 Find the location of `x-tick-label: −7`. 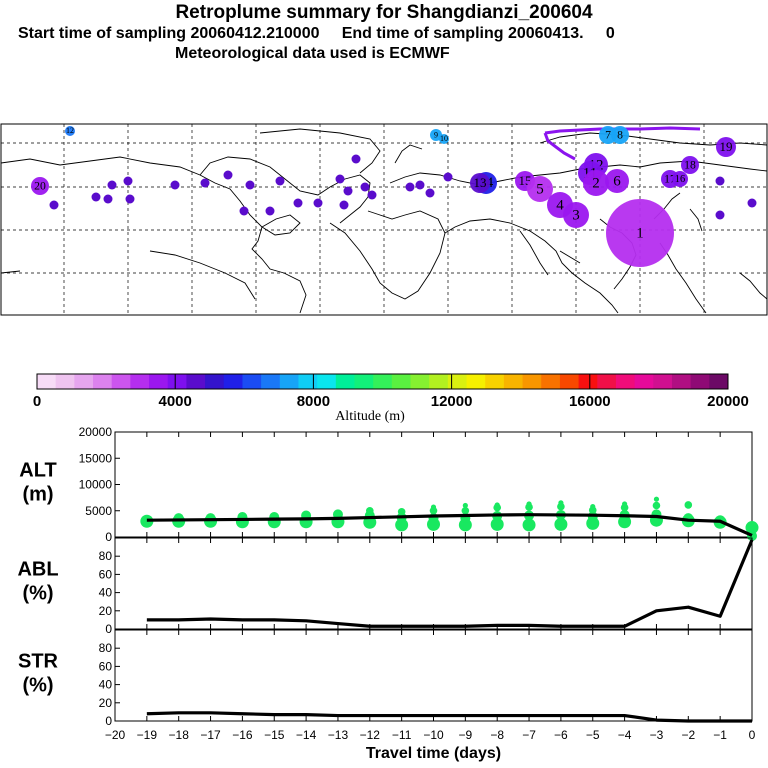

x-tick-label: −7 is located at coordinates (529, 735).